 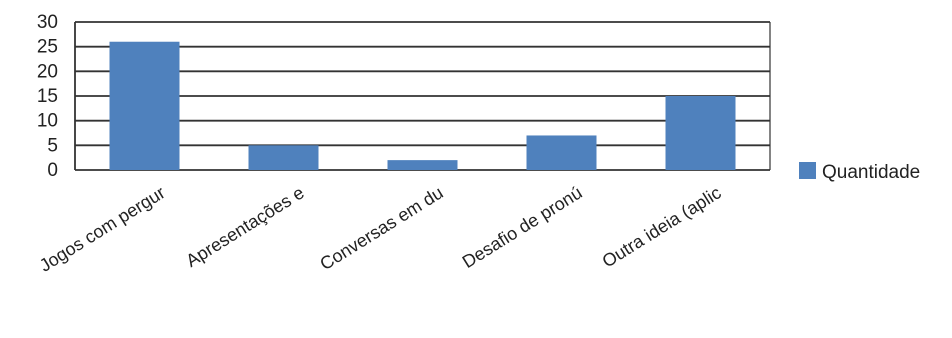 What do you see at coordinates (47, 22) in the screenshot?
I see `y-tick-label-30: 30` at bounding box center [47, 22].